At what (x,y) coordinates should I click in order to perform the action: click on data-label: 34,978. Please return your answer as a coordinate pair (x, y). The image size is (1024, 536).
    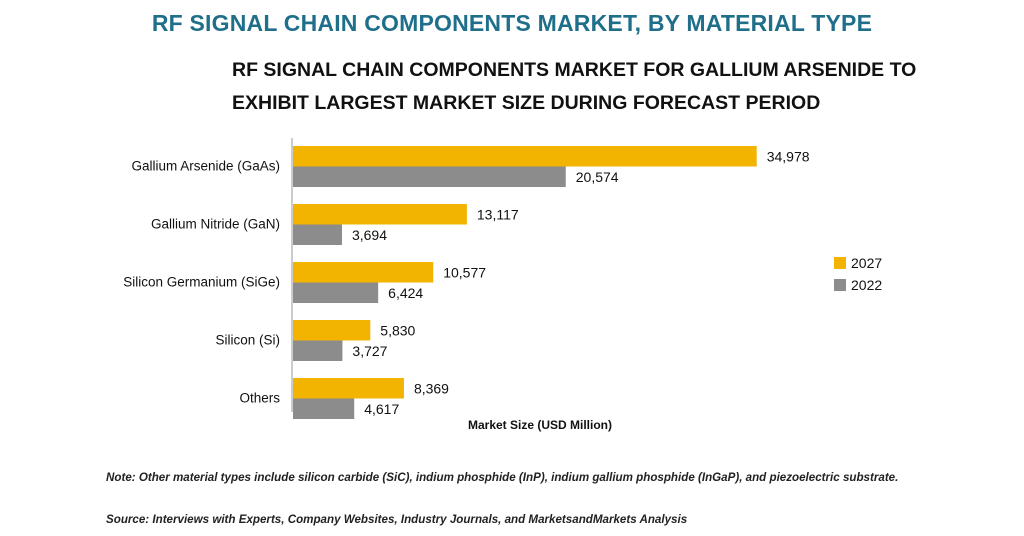
    Looking at the image, I should click on (788, 156).